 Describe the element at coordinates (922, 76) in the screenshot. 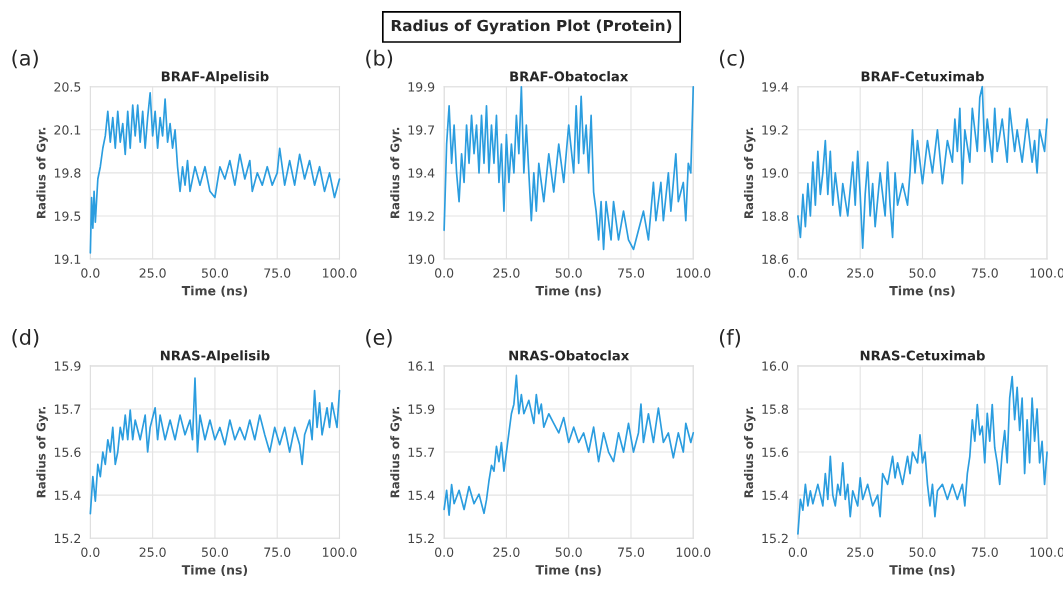

I see `chart-title: BRAF-Cetuximab` at that location.